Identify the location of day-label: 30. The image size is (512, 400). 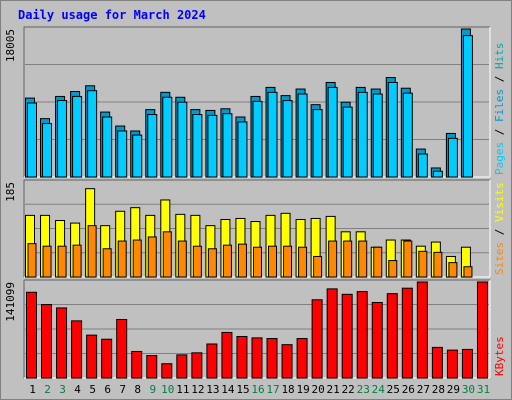
(468, 389).